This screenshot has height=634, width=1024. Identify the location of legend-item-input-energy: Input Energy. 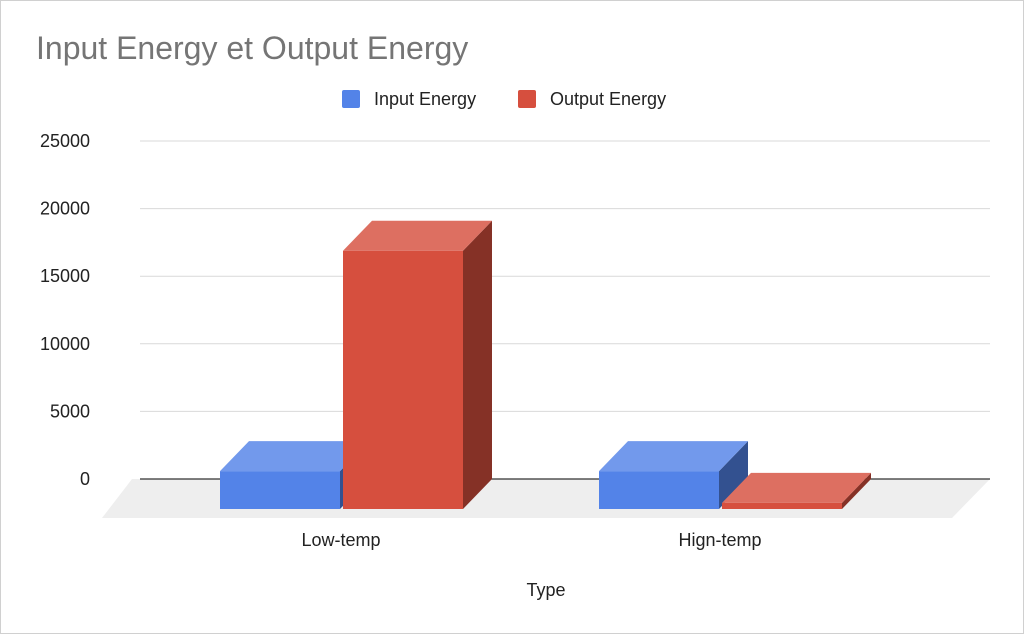
(409, 99).